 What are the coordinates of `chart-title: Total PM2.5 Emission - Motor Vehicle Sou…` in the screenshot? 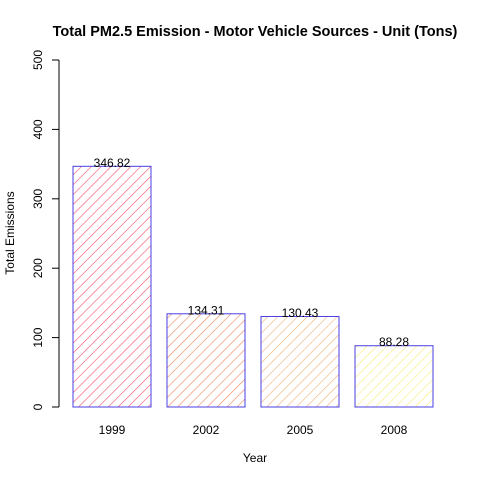 It's located at (255, 32).